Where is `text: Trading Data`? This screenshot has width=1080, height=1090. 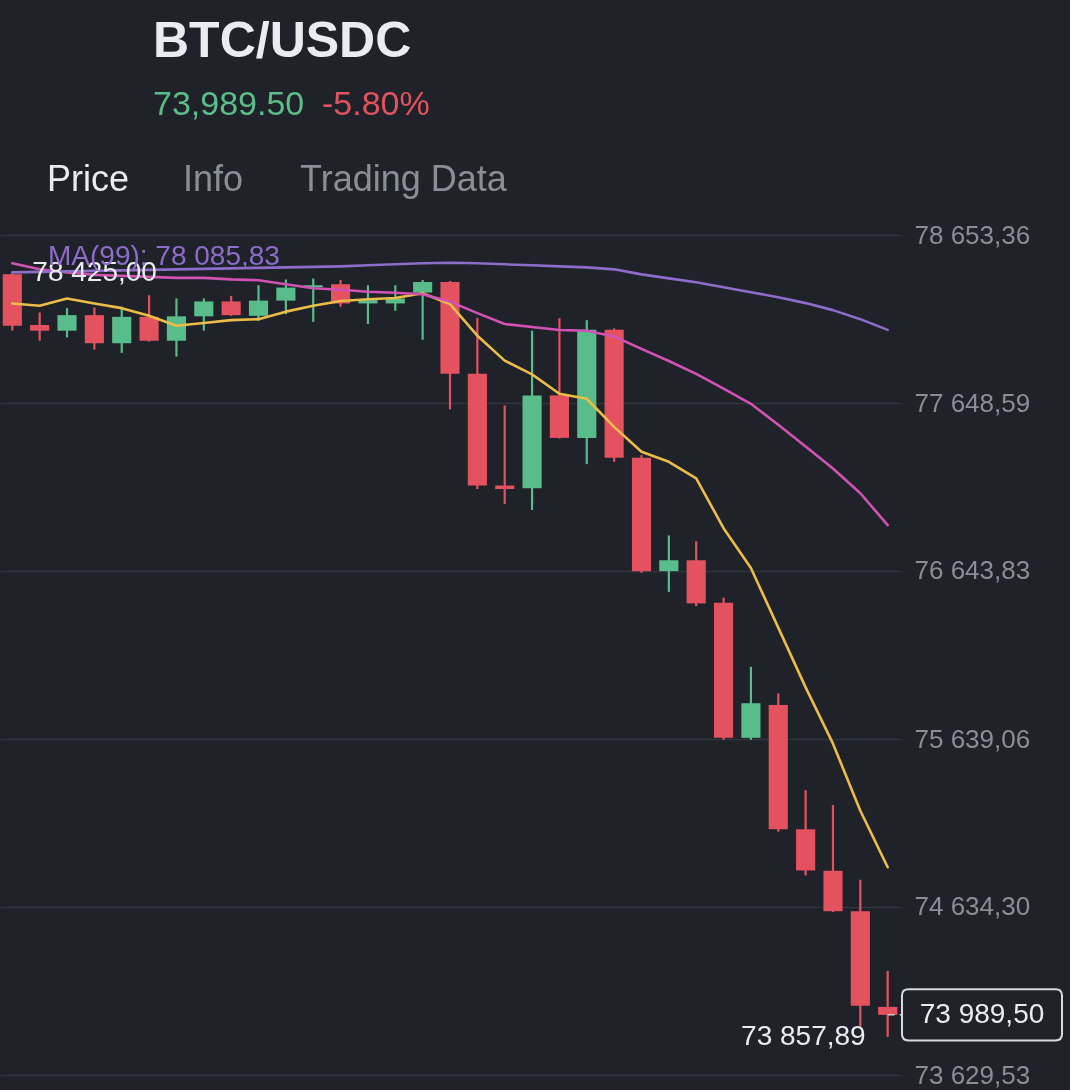 text: Trading Data is located at coordinates (404, 178).